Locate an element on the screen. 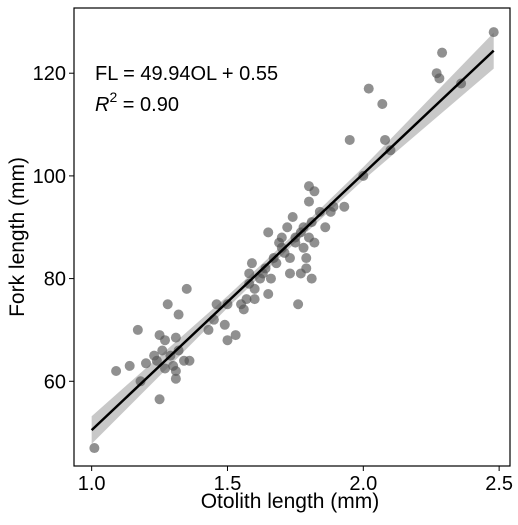  x-tick-label: 1.5 is located at coordinates (228, 484).